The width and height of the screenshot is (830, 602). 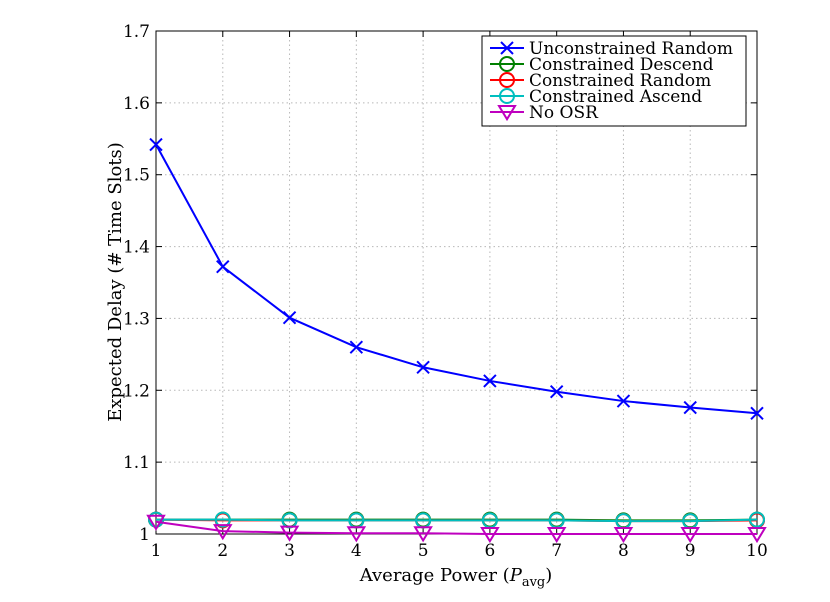 I want to click on x-tick-label: 1, so click(x=156, y=551).